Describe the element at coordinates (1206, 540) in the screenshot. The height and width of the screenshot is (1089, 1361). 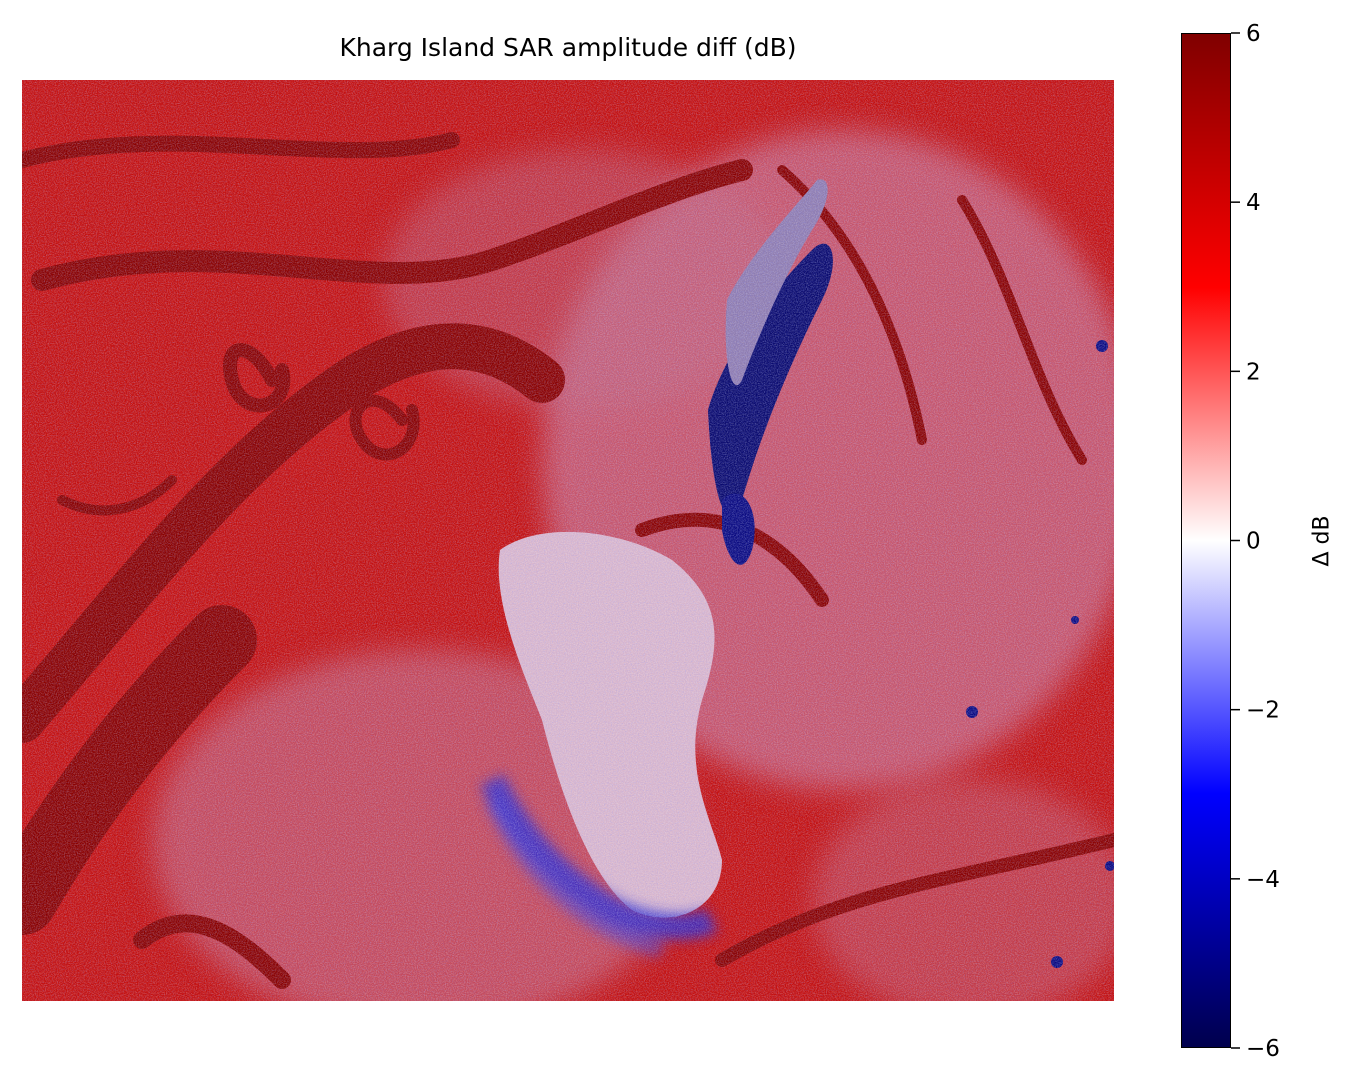
I see `colorbar` at that location.